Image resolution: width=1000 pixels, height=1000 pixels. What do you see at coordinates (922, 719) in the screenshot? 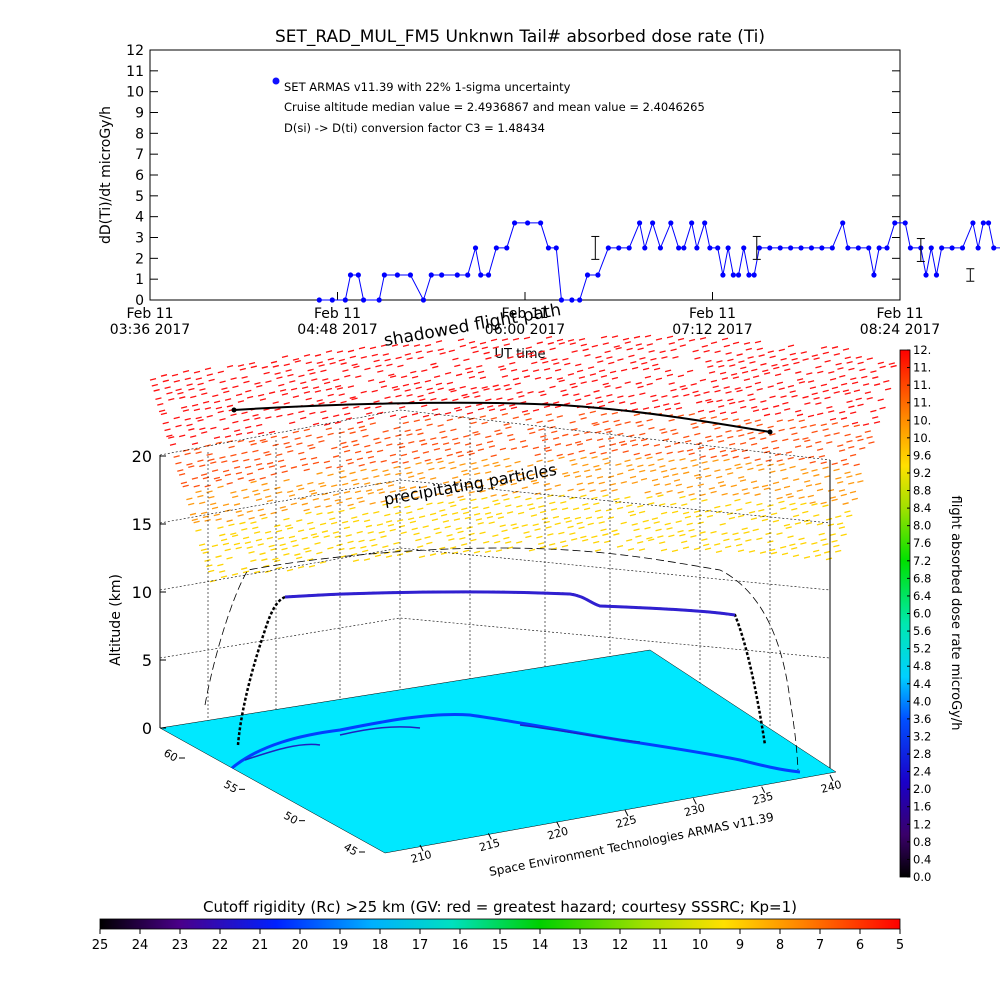
I see `colorbar-tick-label: 3.6` at bounding box center [922, 719].